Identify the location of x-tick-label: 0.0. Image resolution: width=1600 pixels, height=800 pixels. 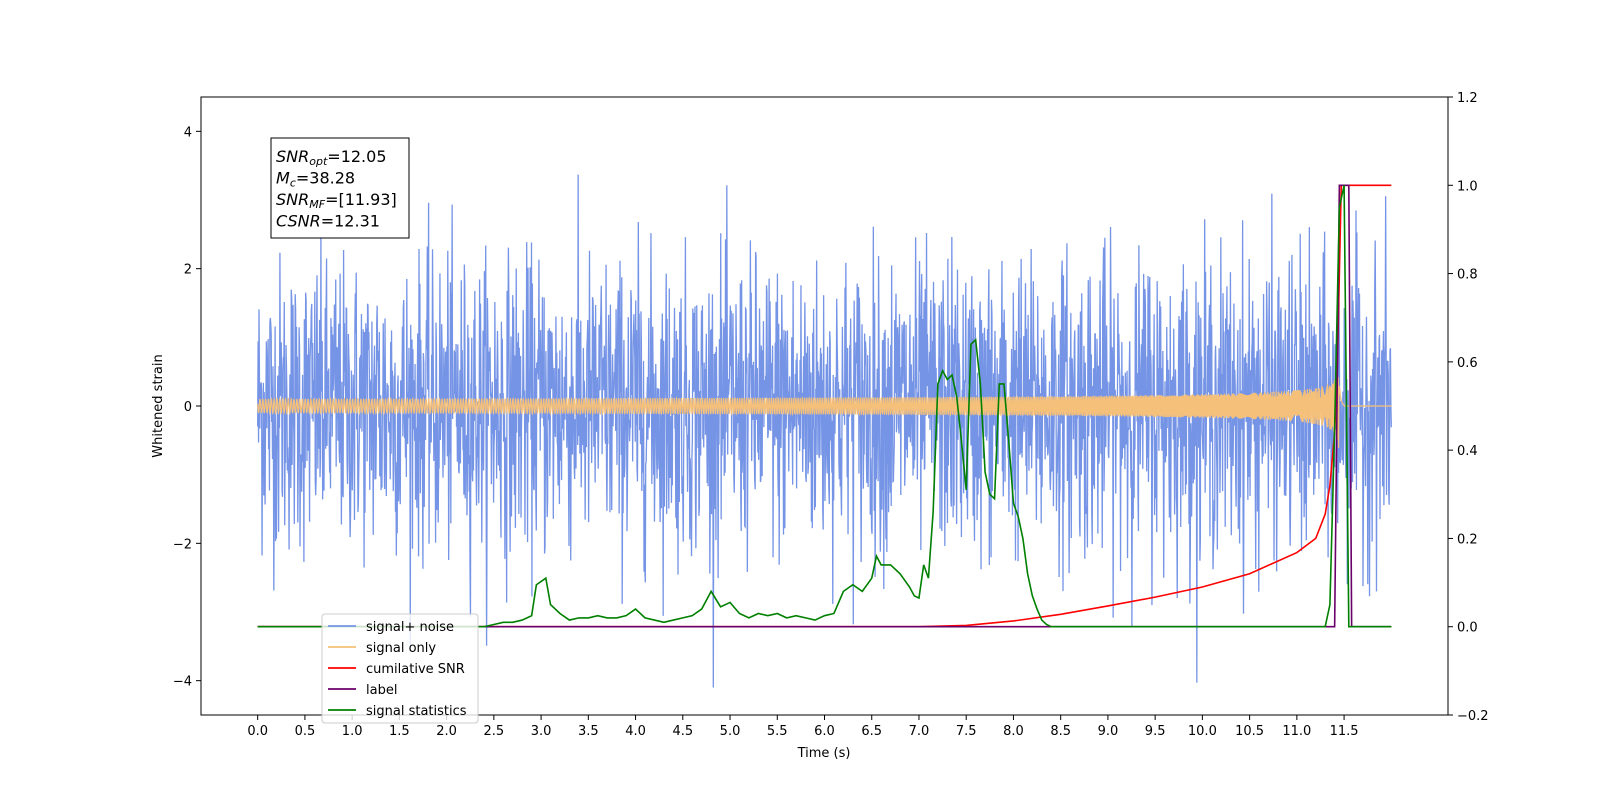
(257, 731).